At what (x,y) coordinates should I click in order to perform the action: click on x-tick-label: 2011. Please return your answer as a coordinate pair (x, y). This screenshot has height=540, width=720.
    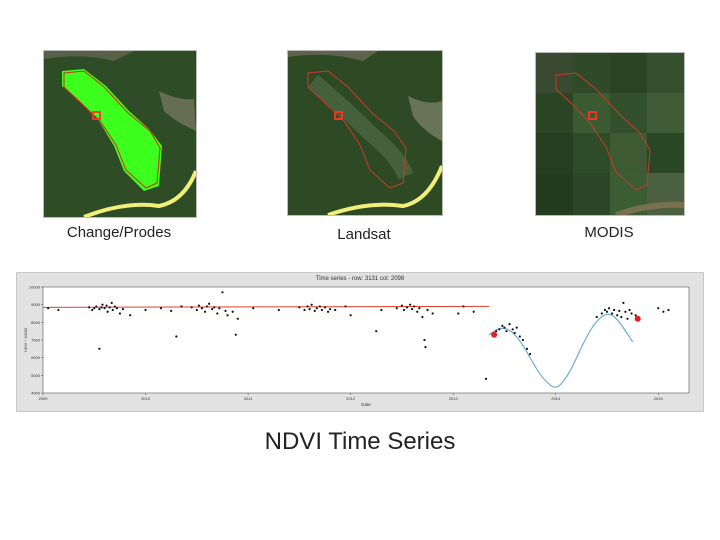
    Looking at the image, I should click on (248, 398).